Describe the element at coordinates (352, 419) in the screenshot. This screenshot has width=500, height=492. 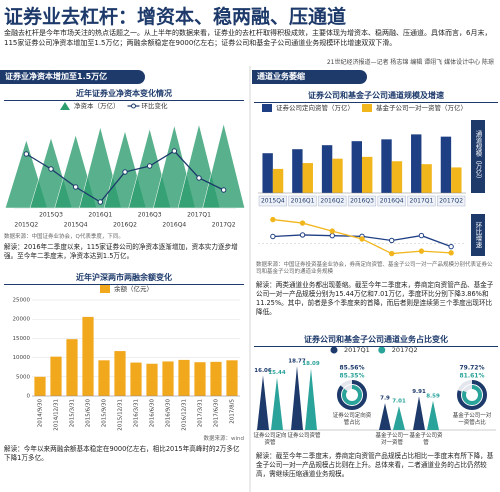
I see `share-caption: 证券公司定向资管占比` at that location.